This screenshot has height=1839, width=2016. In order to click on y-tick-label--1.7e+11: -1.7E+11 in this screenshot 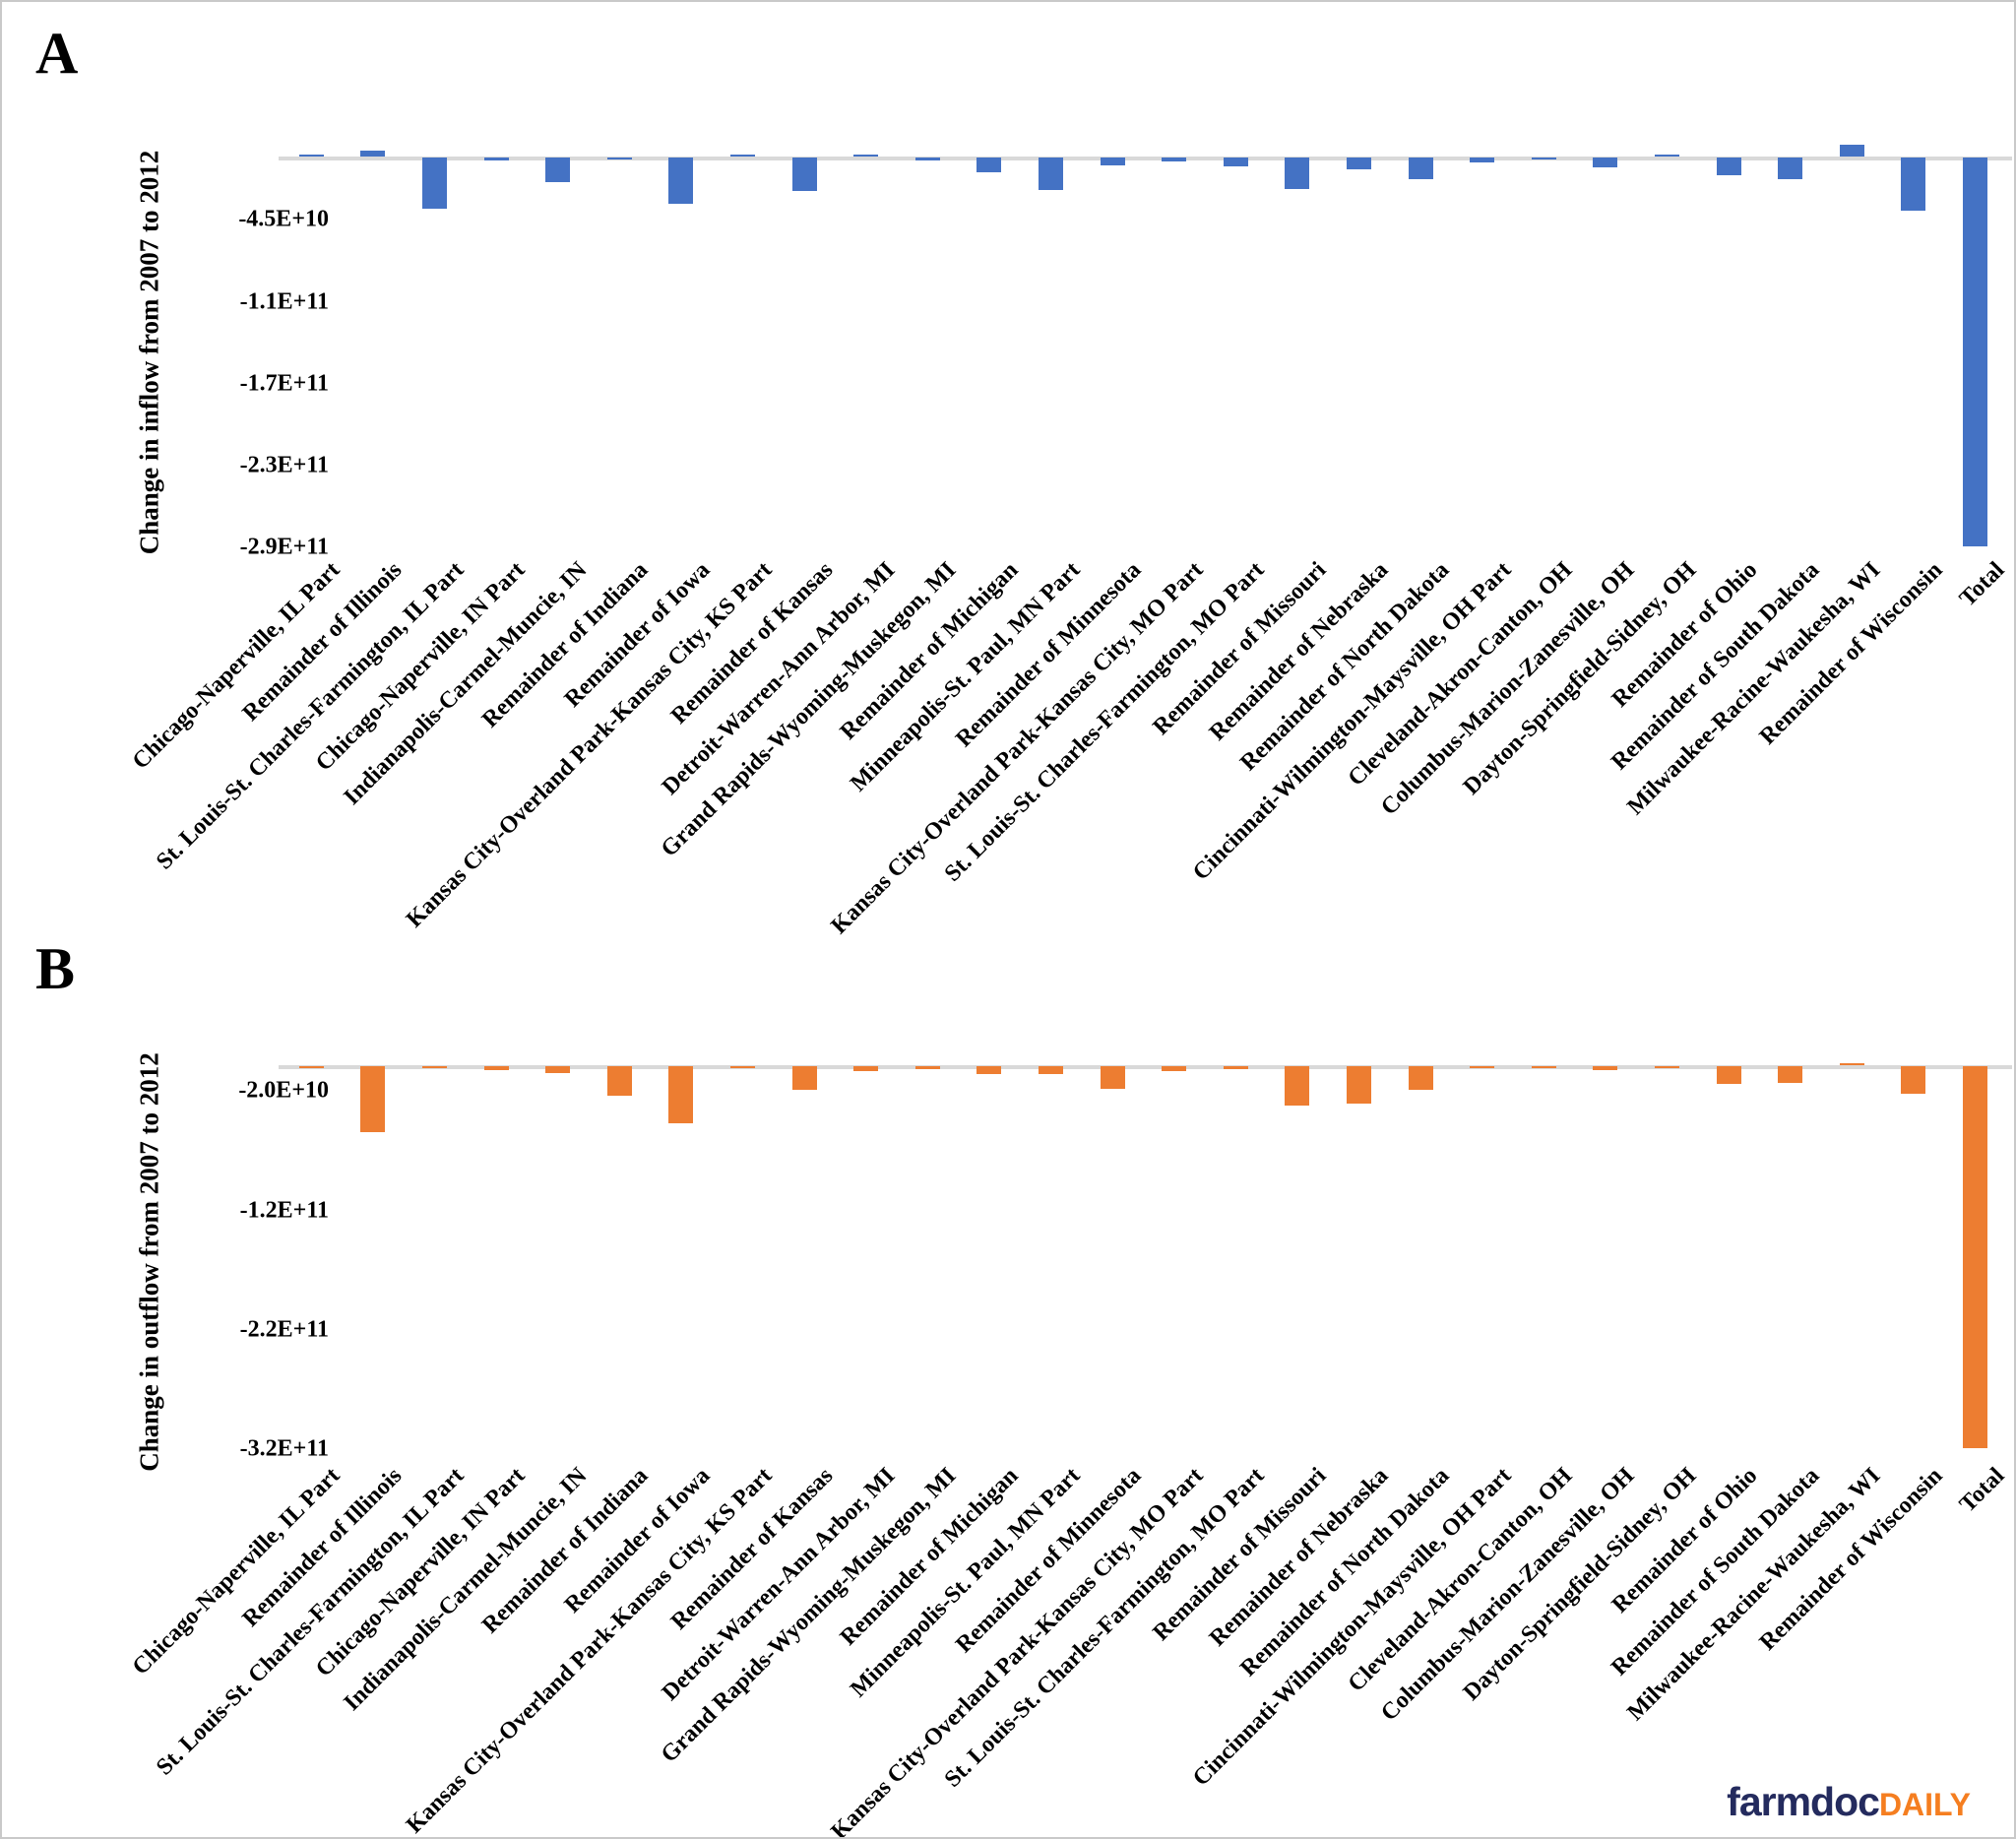, I will do `click(284, 383)`.